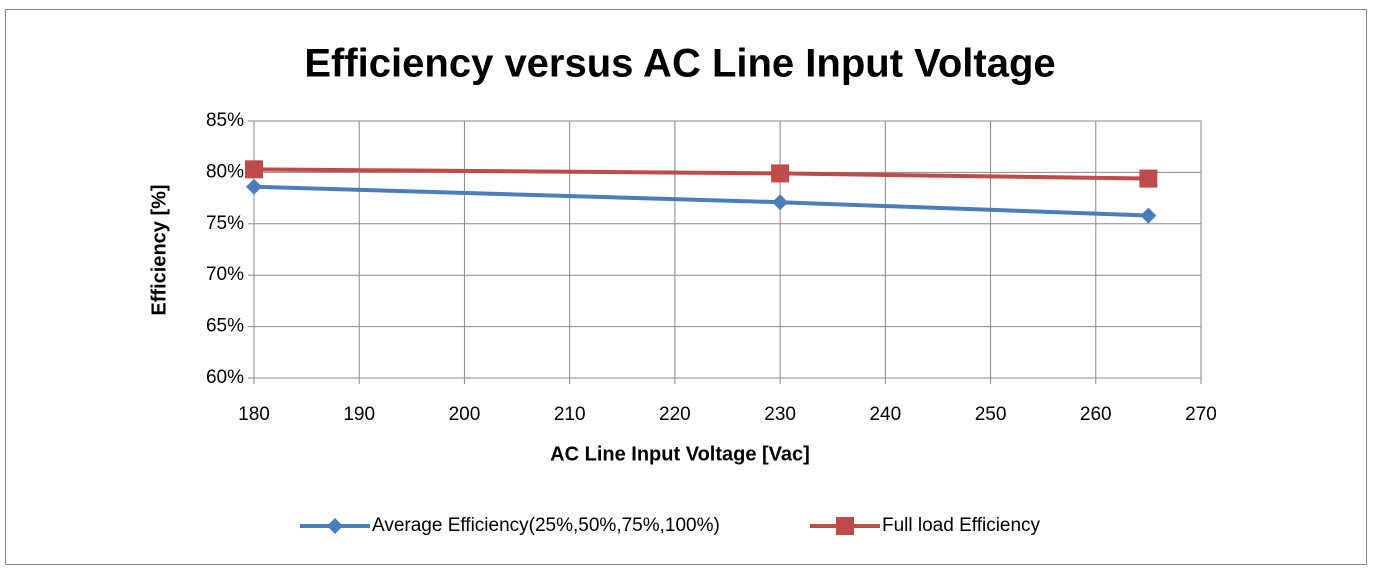 This screenshot has height=574, width=1375. What do you see at coordinates (1201, 414) in the screenshot?
I see `x-tick-label: 270` at bounding box center [1201, 414].